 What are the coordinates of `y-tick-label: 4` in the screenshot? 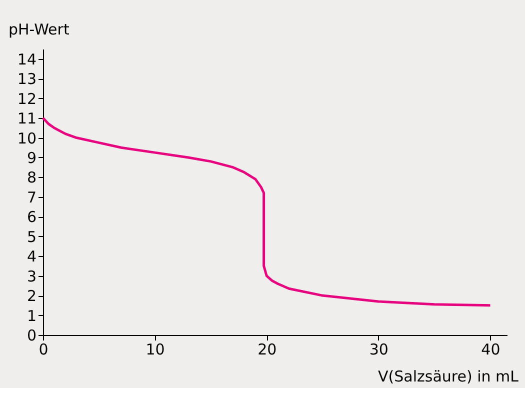 It's located at (31, 257).